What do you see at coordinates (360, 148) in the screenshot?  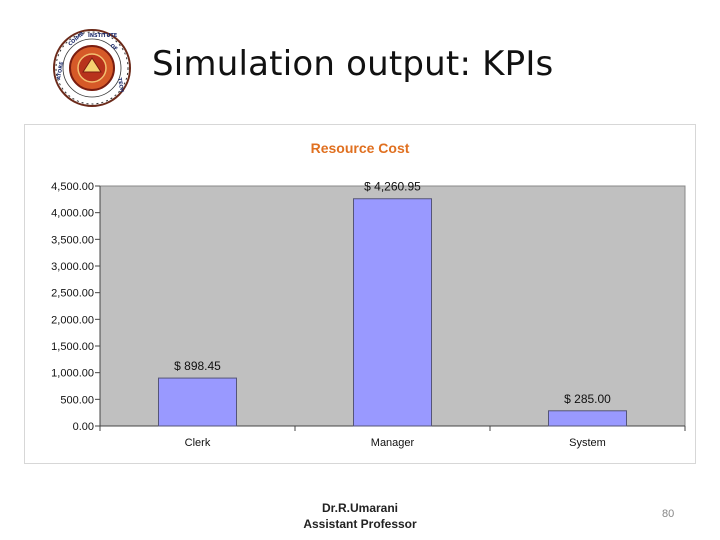 I see `chart-title: Resource Cost` at bounding box center [360, 148].